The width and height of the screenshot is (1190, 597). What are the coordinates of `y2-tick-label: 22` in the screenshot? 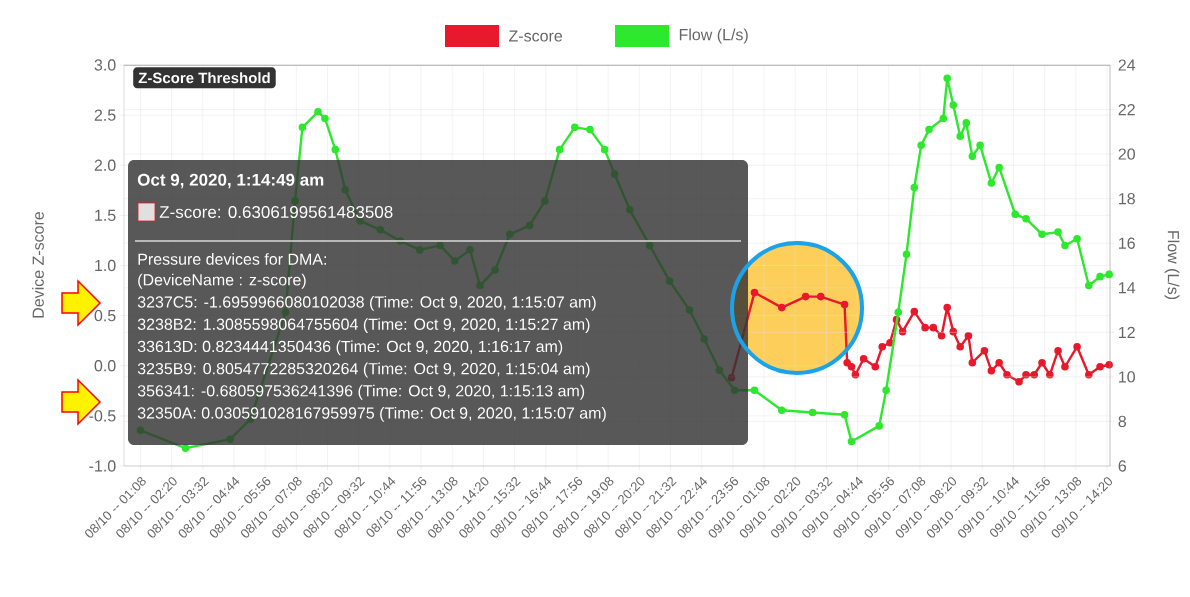 It's located at (1126, 109).